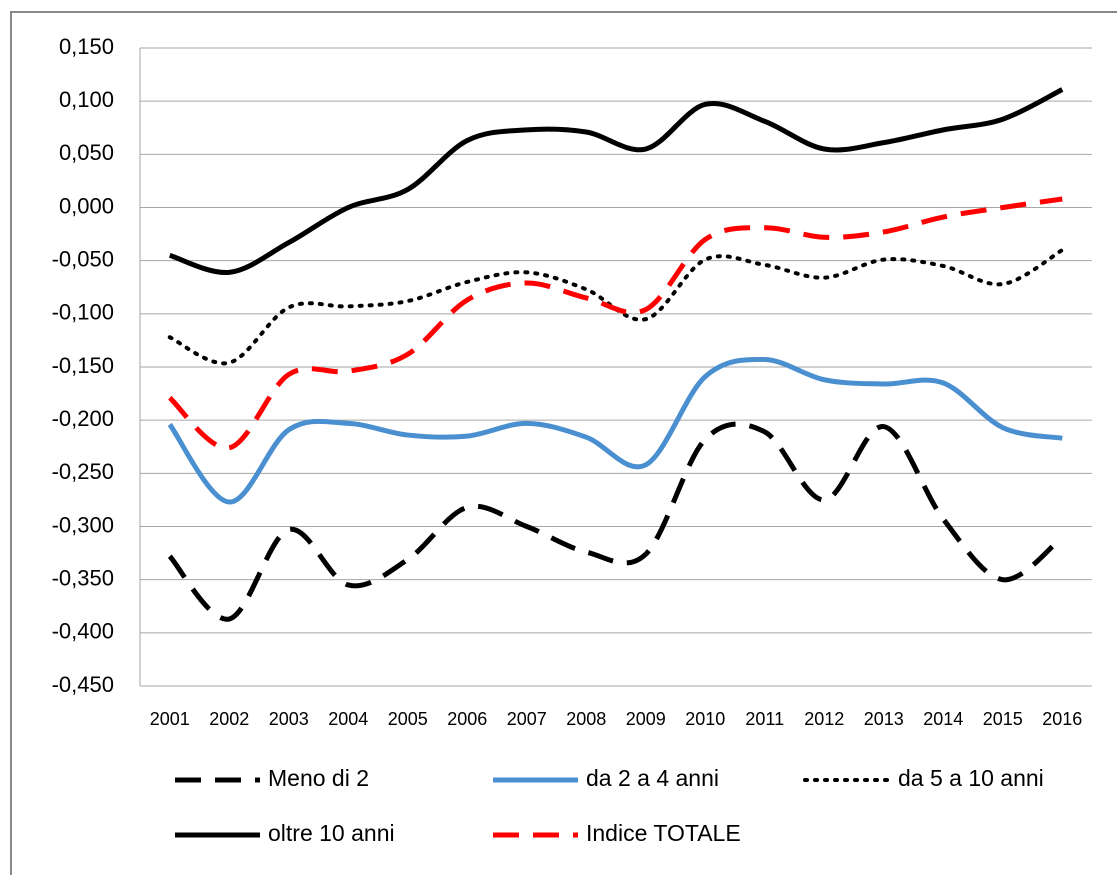 The image size is (1117, 875). I want to click on x-tick-label: 2013, so click(884, 719).